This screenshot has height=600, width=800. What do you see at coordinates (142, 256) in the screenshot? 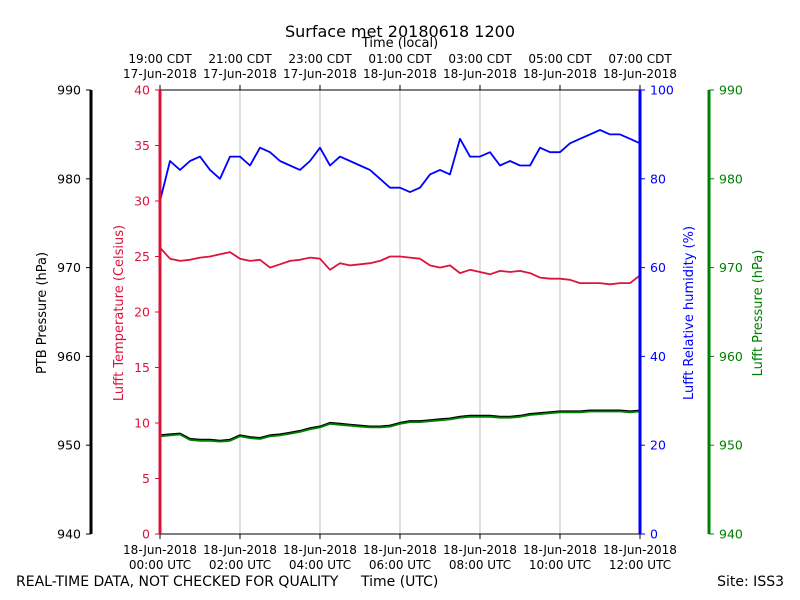
I see `temperature-axis-tick-label: 25` at bounding box center [142, 256].